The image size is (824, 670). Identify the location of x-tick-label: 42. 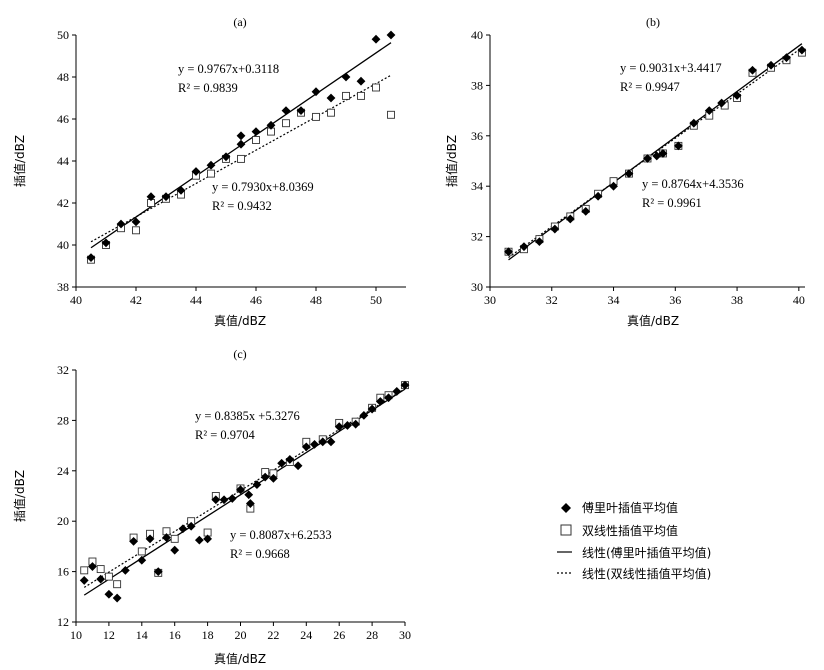
(136, 300).